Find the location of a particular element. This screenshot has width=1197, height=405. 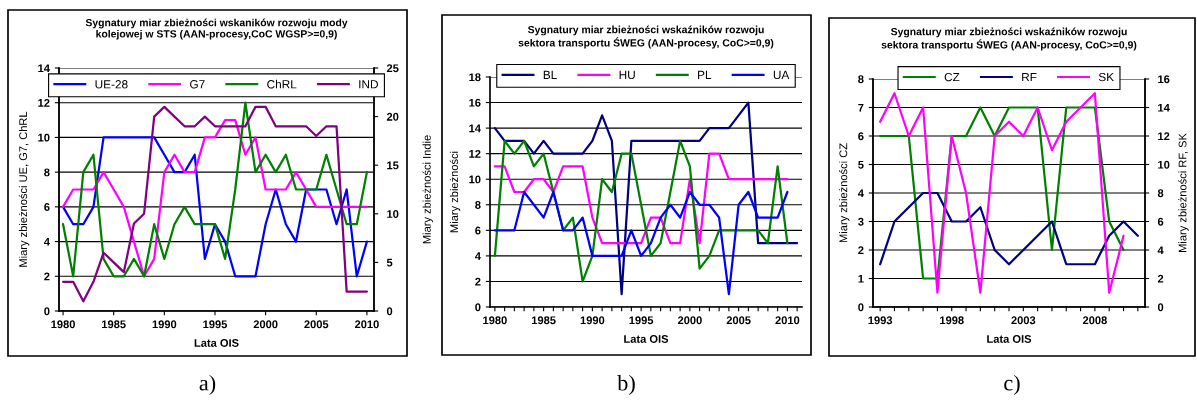

y2-axis-title: Miary zbieżności RF, SK is located at coordinates (1183, 192).